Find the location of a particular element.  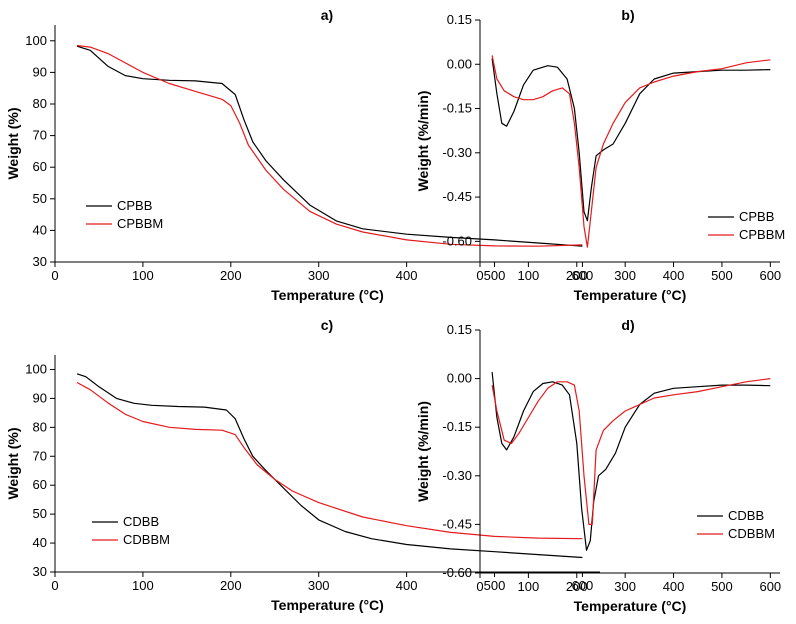

series-line-cdbb is located at coordinates (631, 461).